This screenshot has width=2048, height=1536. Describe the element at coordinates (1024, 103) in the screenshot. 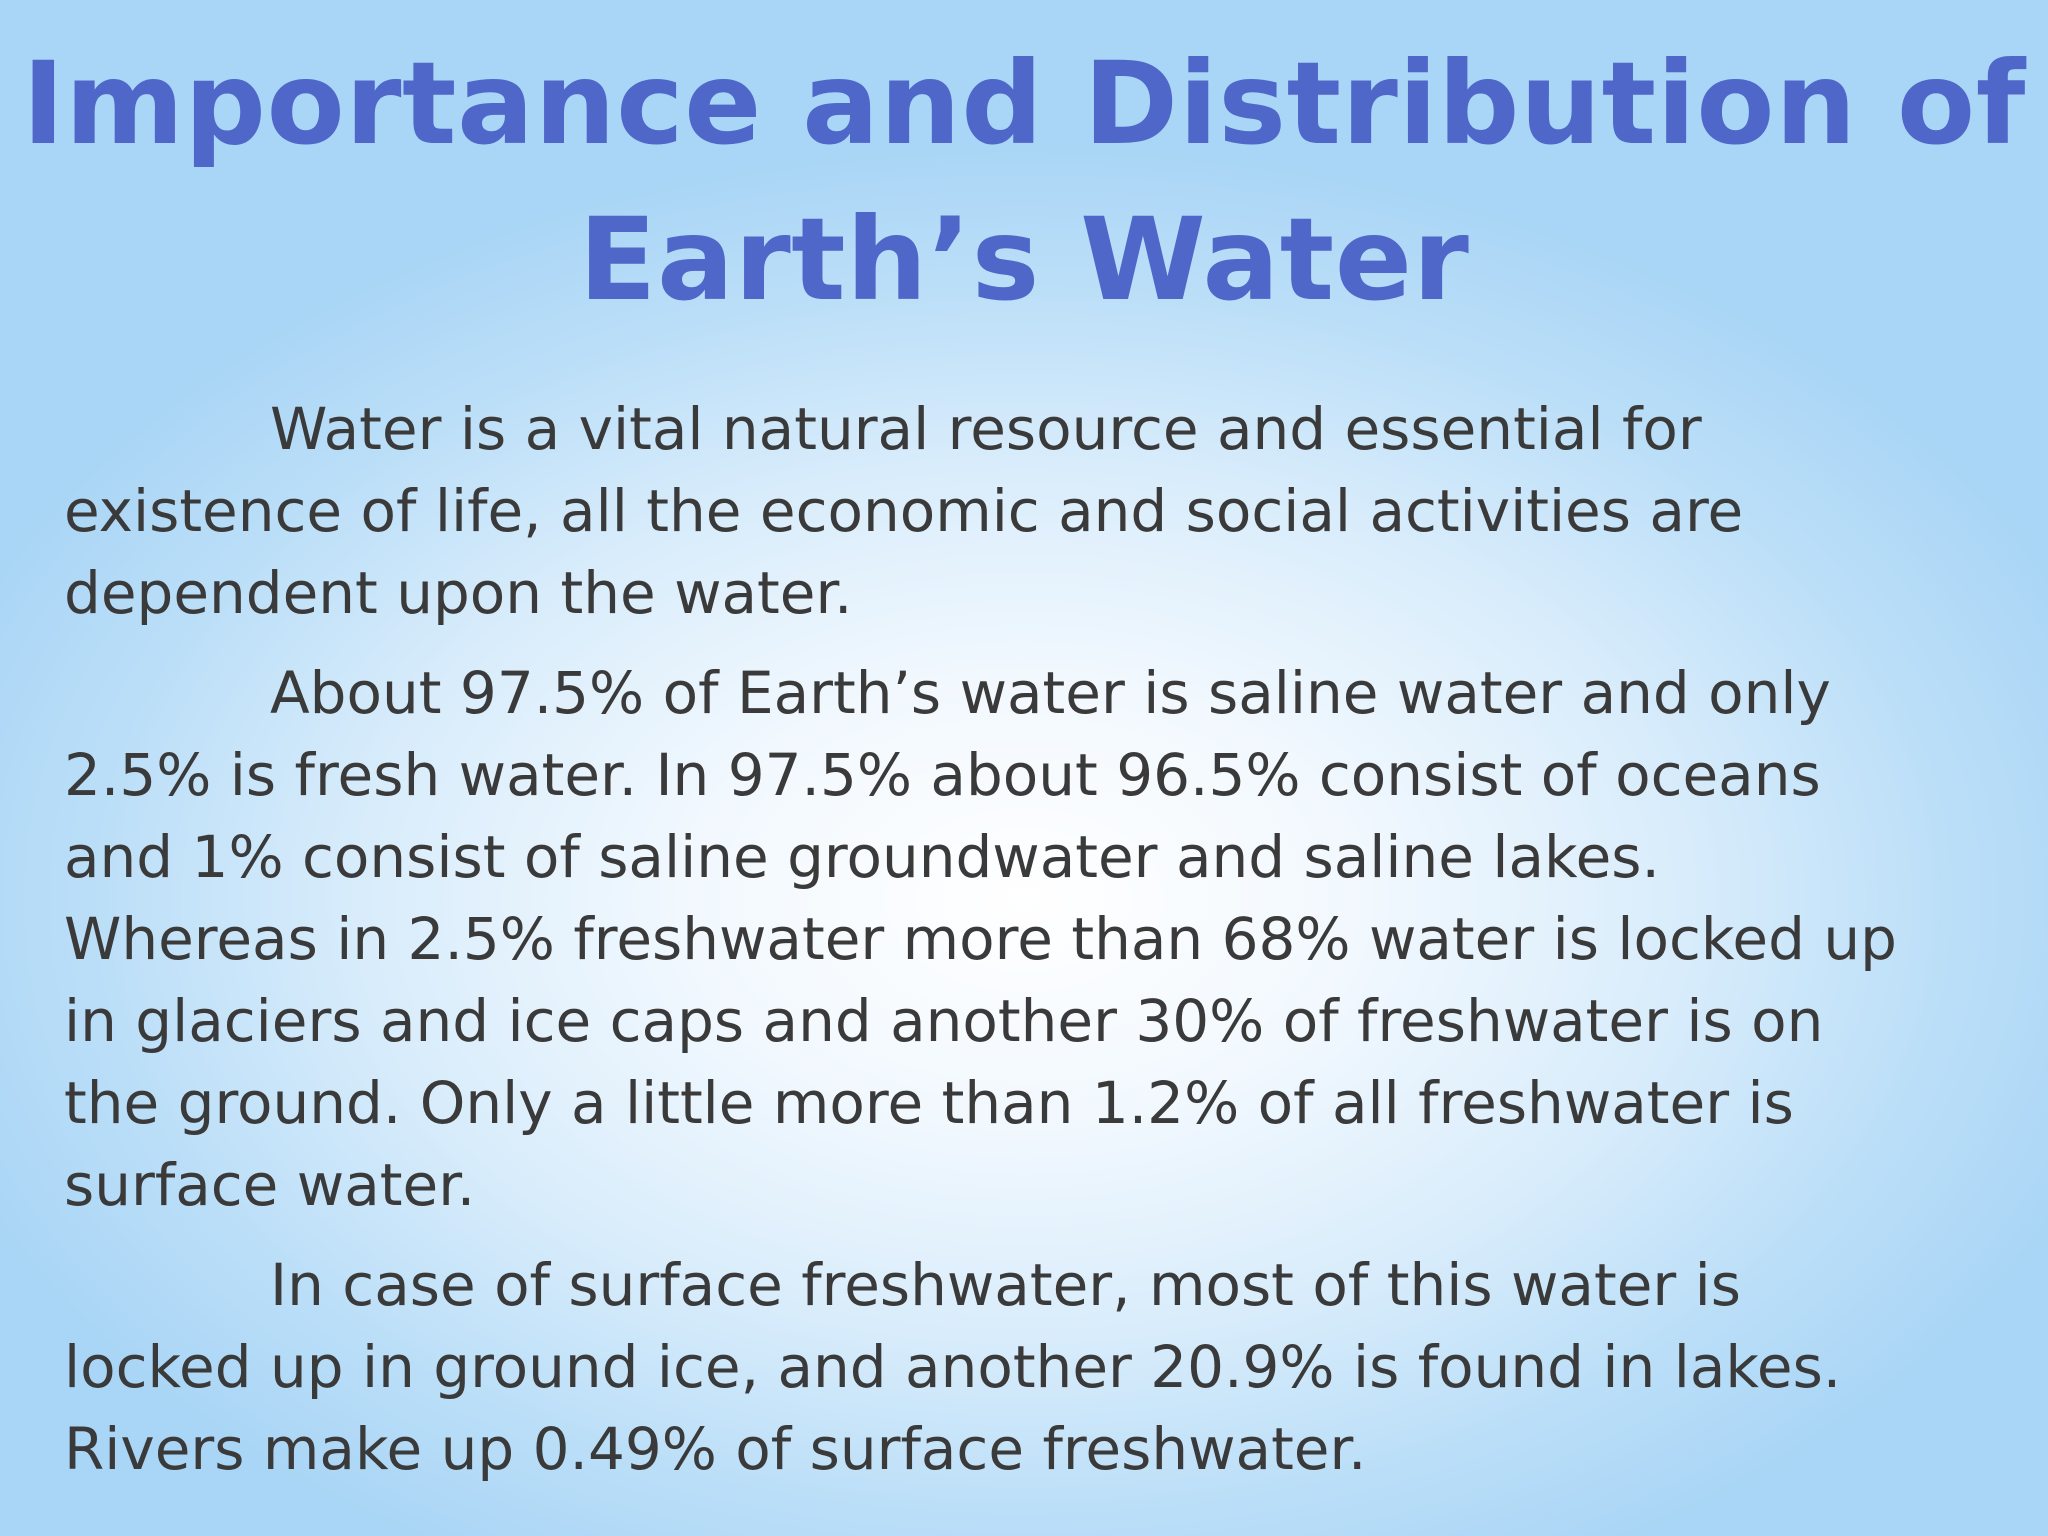

I see `slide-title-line-1: Importance and Distribution of` at that location.